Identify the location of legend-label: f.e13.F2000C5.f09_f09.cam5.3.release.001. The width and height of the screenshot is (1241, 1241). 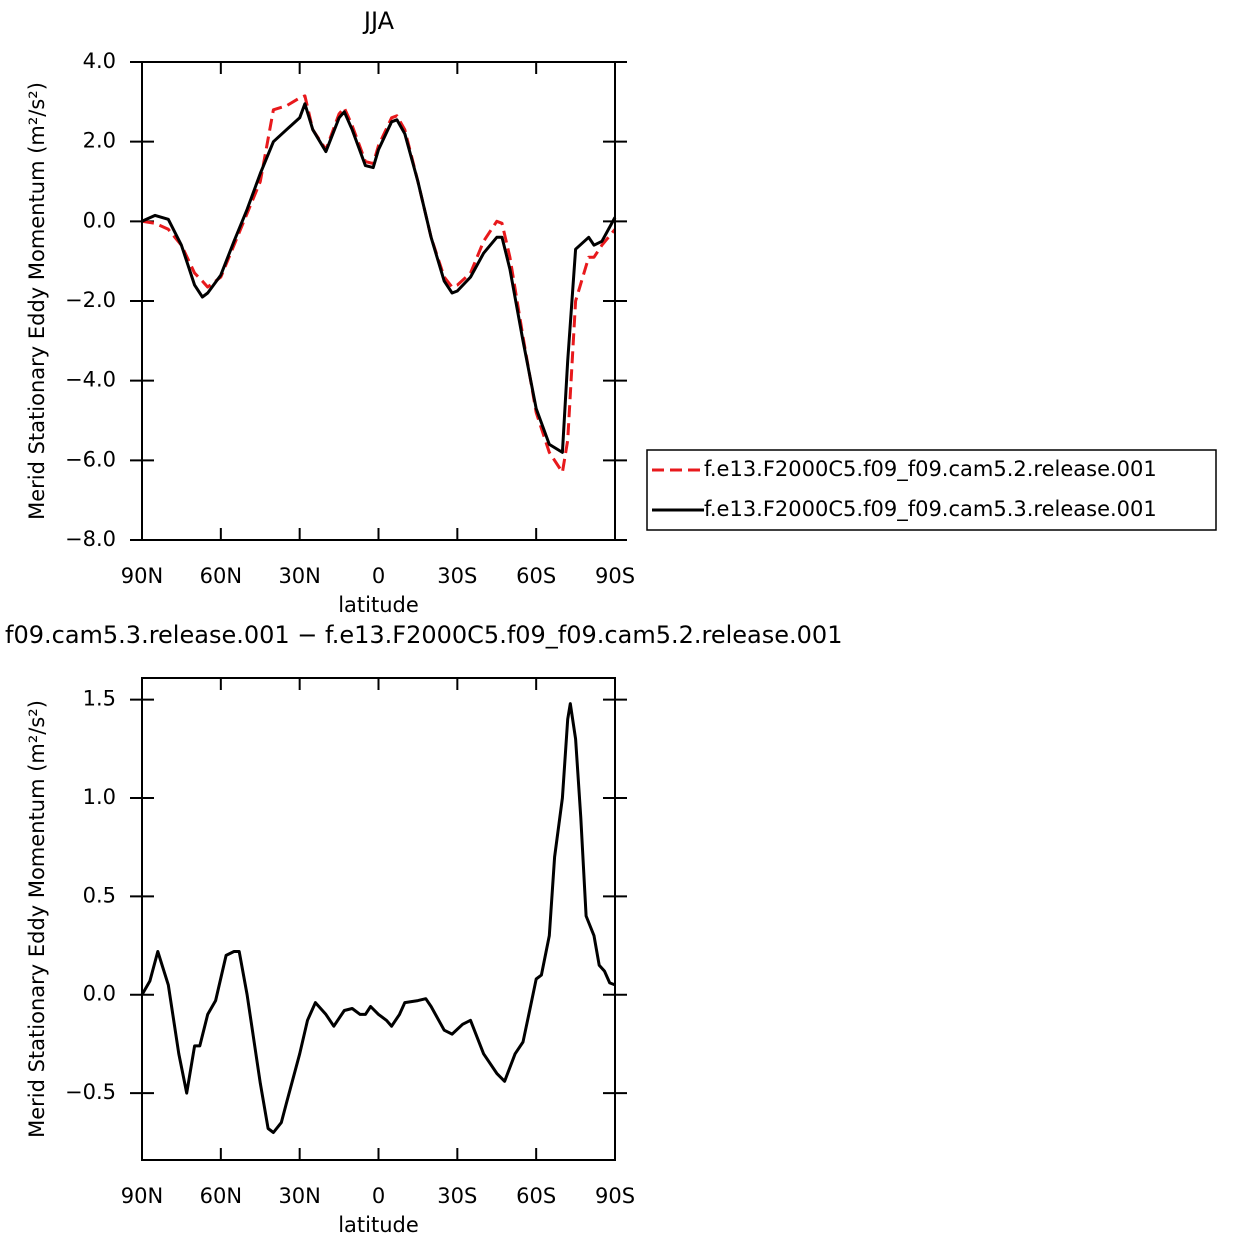
(930, 509).